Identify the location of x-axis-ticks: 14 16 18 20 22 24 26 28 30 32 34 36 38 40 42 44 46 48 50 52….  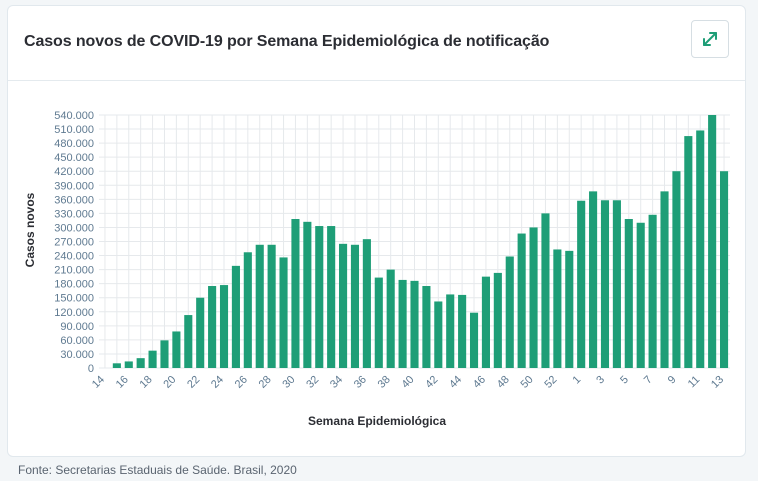
(408, 382).